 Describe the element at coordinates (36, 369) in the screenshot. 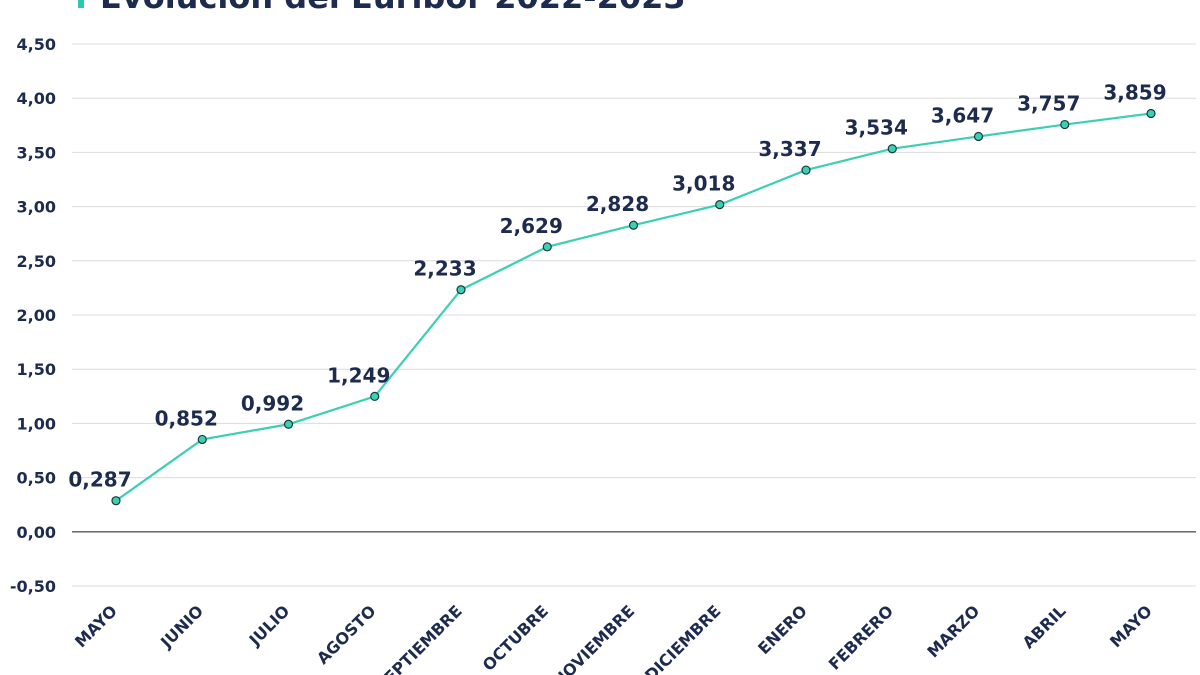

I see `y-tick-label: 1,50` at that location.